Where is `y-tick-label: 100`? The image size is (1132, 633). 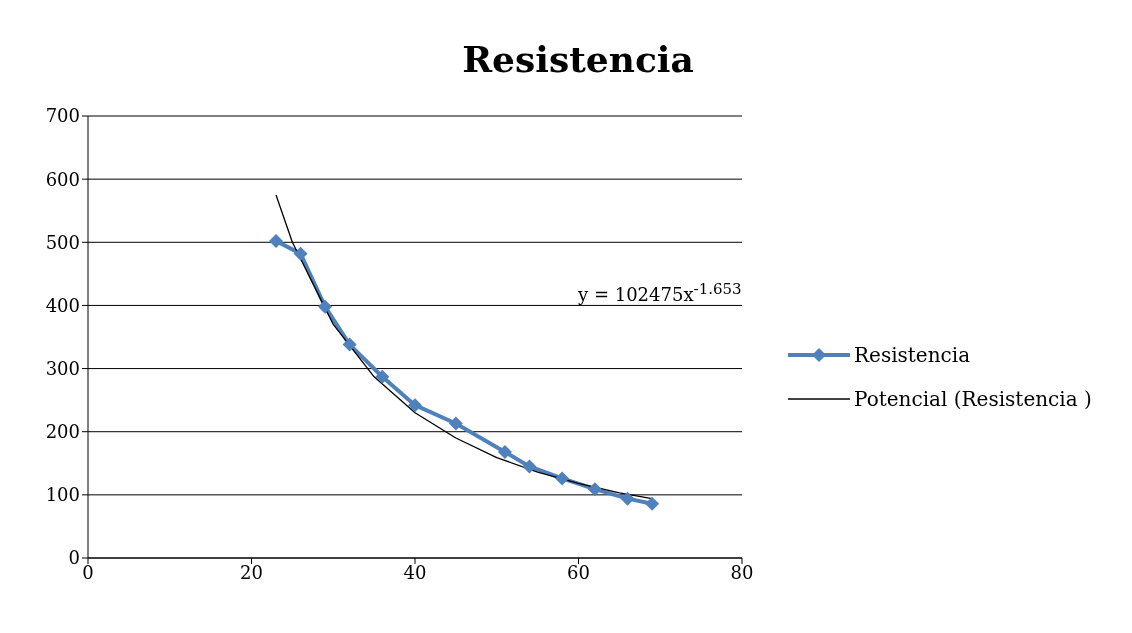 y-tick-label: 100 is located at coordinates (62, 495).